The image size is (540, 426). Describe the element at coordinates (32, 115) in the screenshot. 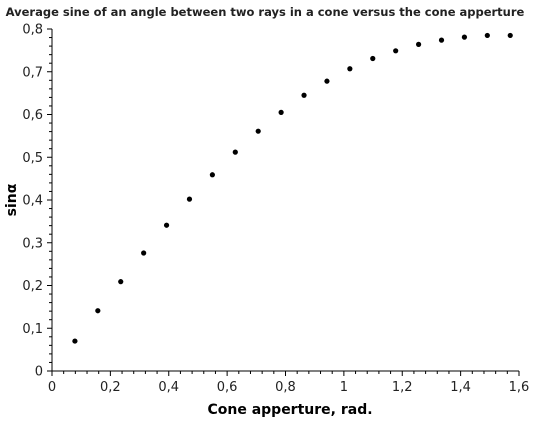

I see `y-tick-label: 0,6` at that location.